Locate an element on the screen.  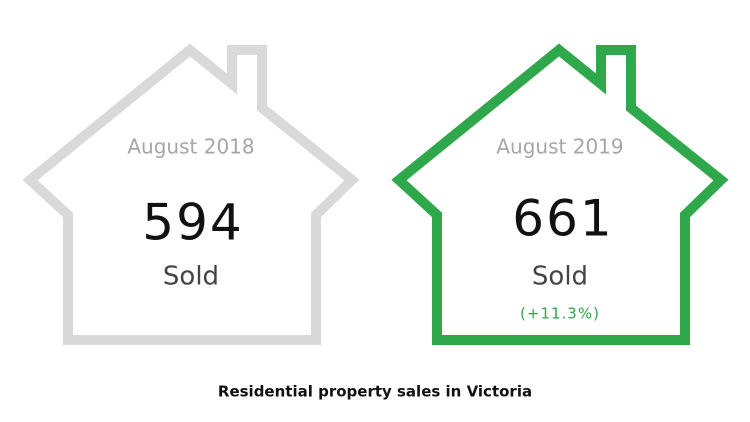
change: (+11.3%) is located at coordinates (560, 314).